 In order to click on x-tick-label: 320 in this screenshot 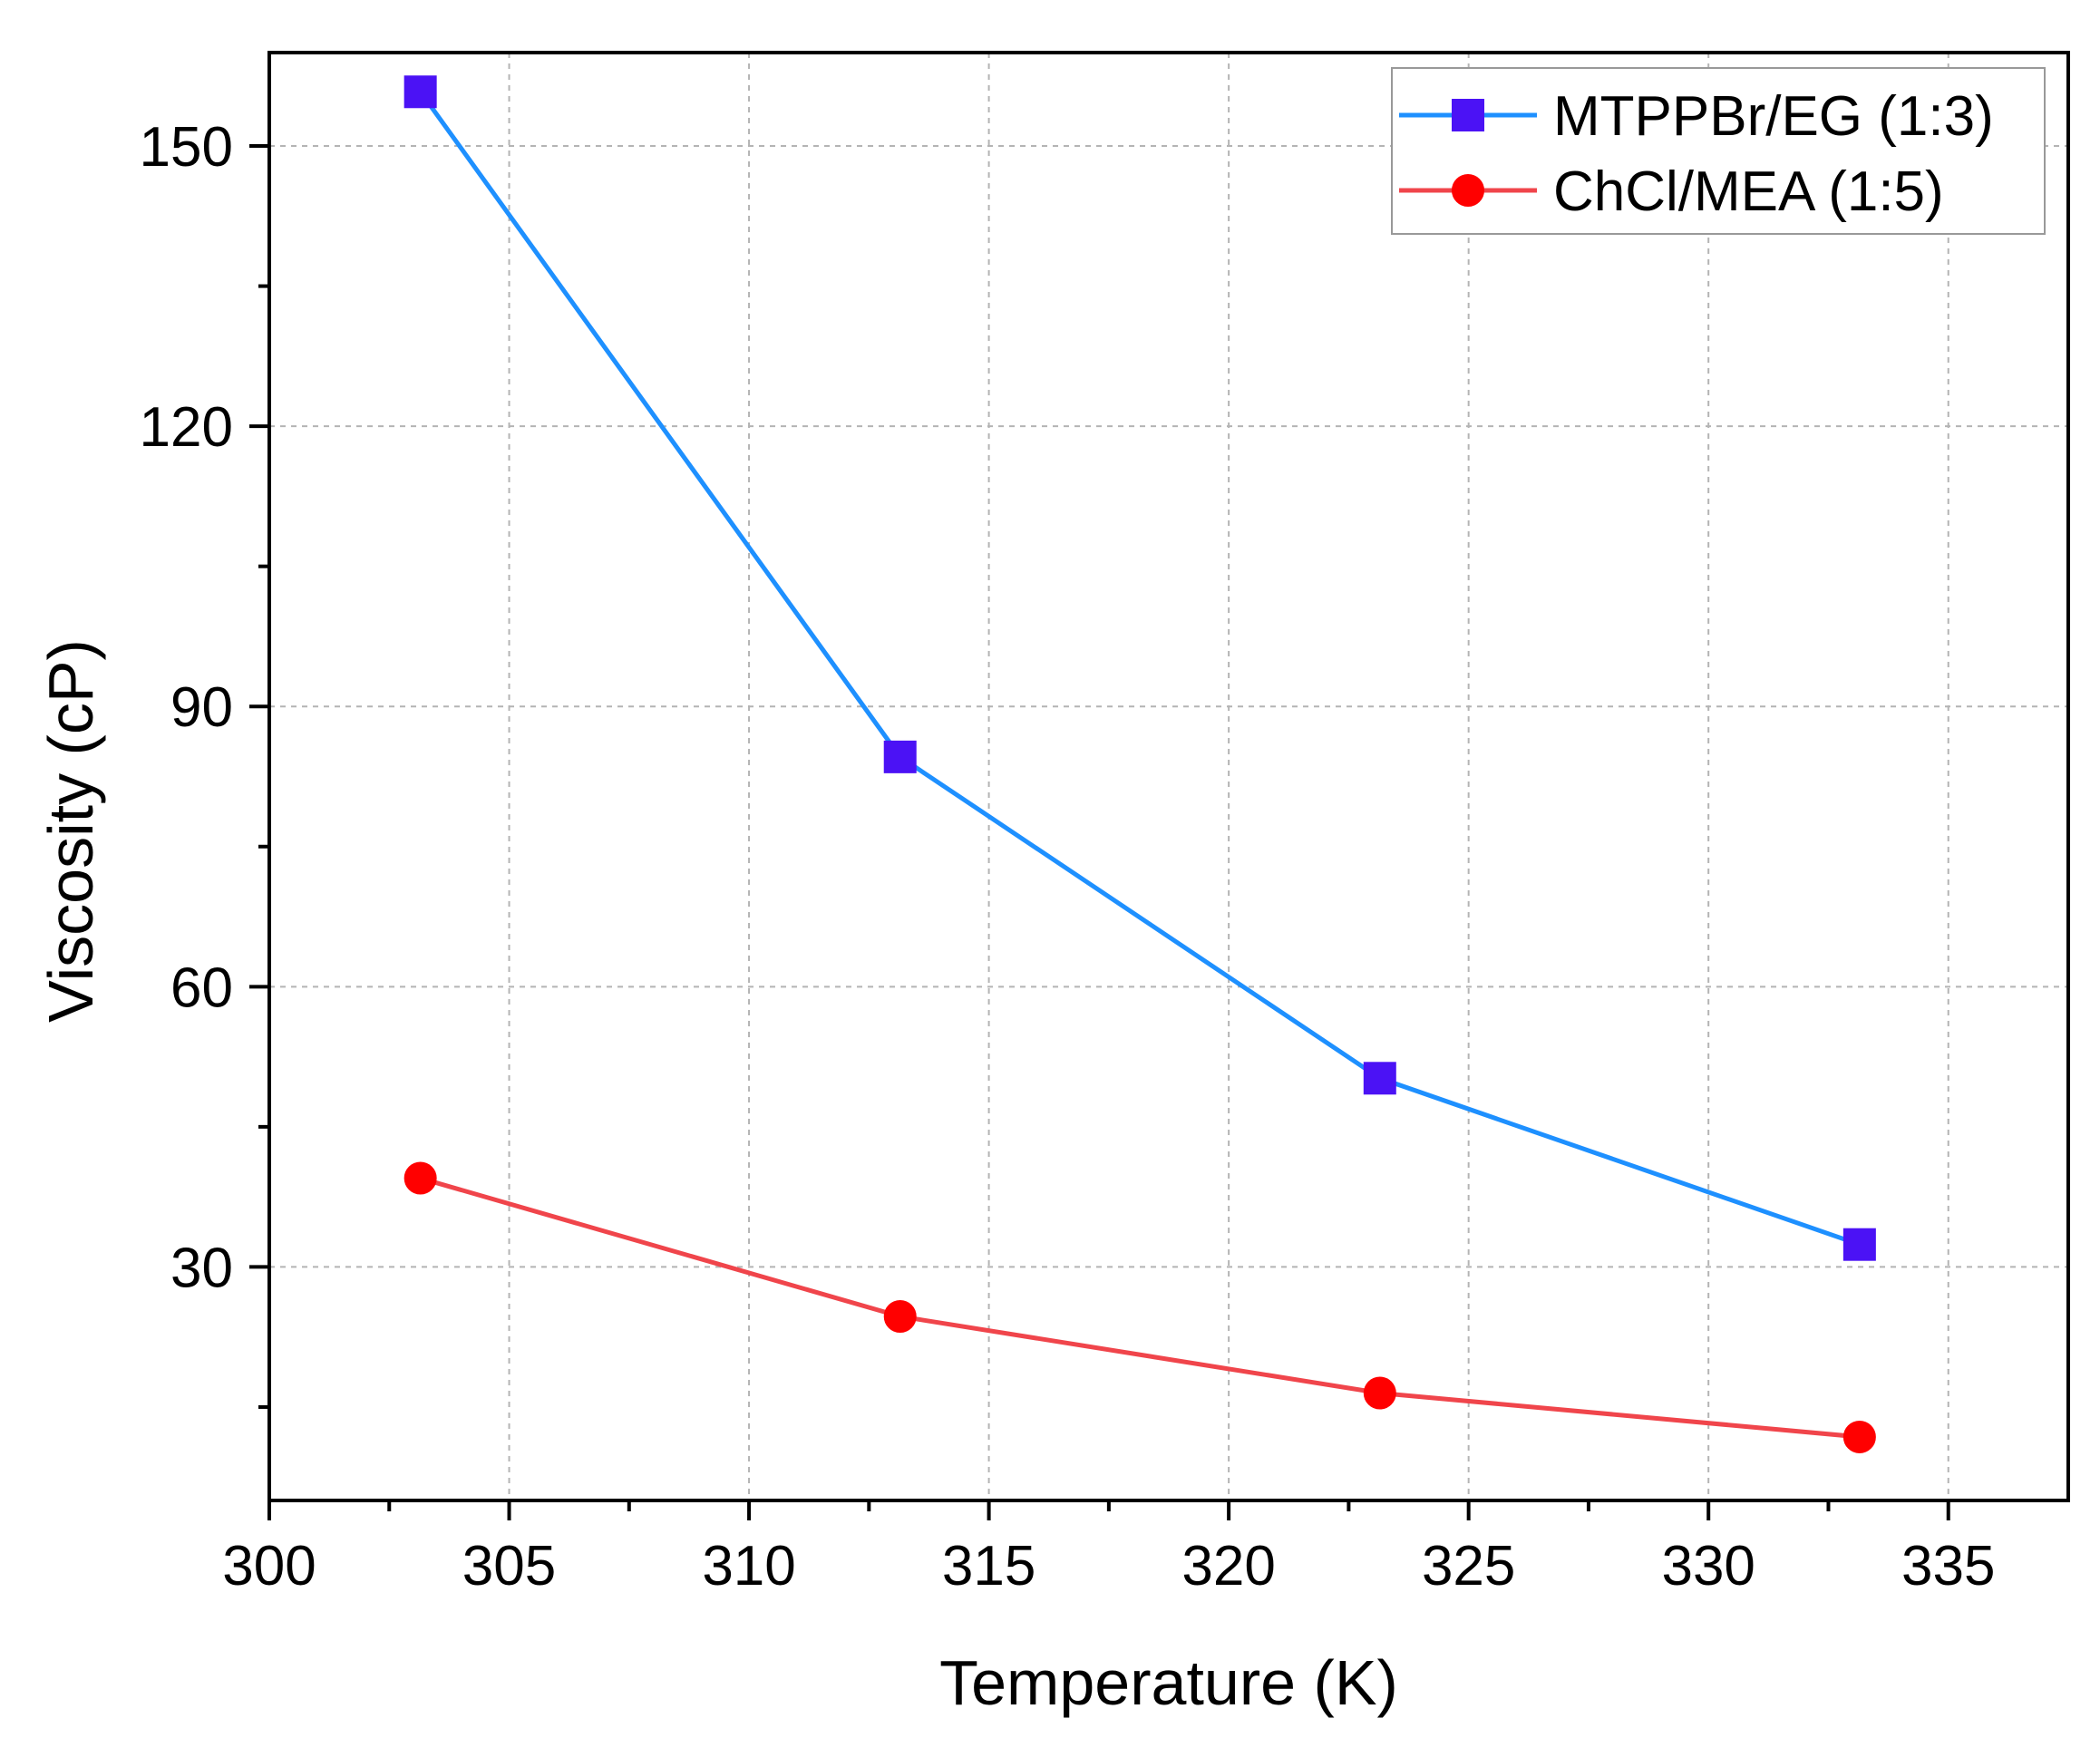, I will do `click(1228, 1566)`.